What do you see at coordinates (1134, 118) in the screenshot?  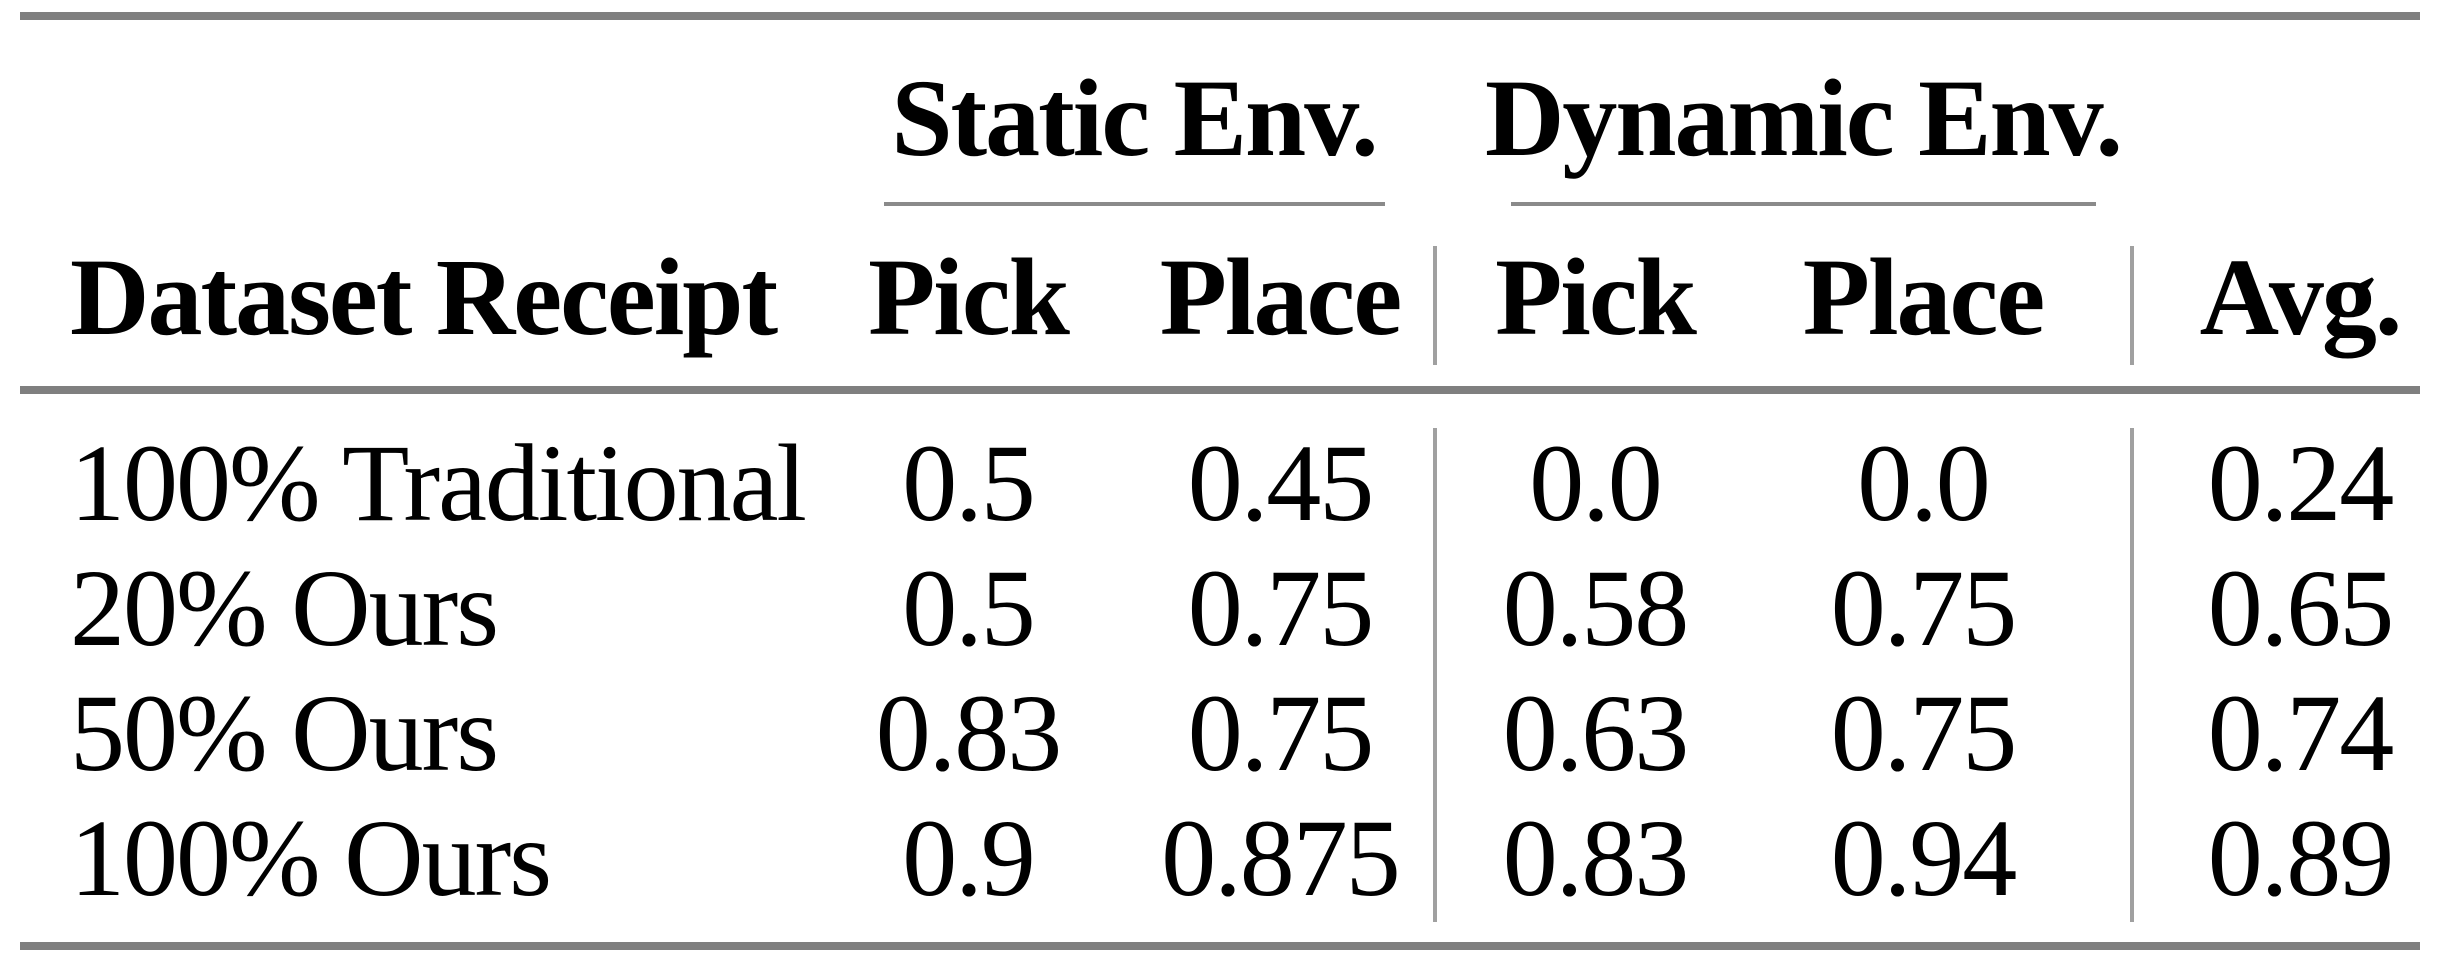 I see `column-group-static-env: Static Env.` at bounding box center [1134, 118].